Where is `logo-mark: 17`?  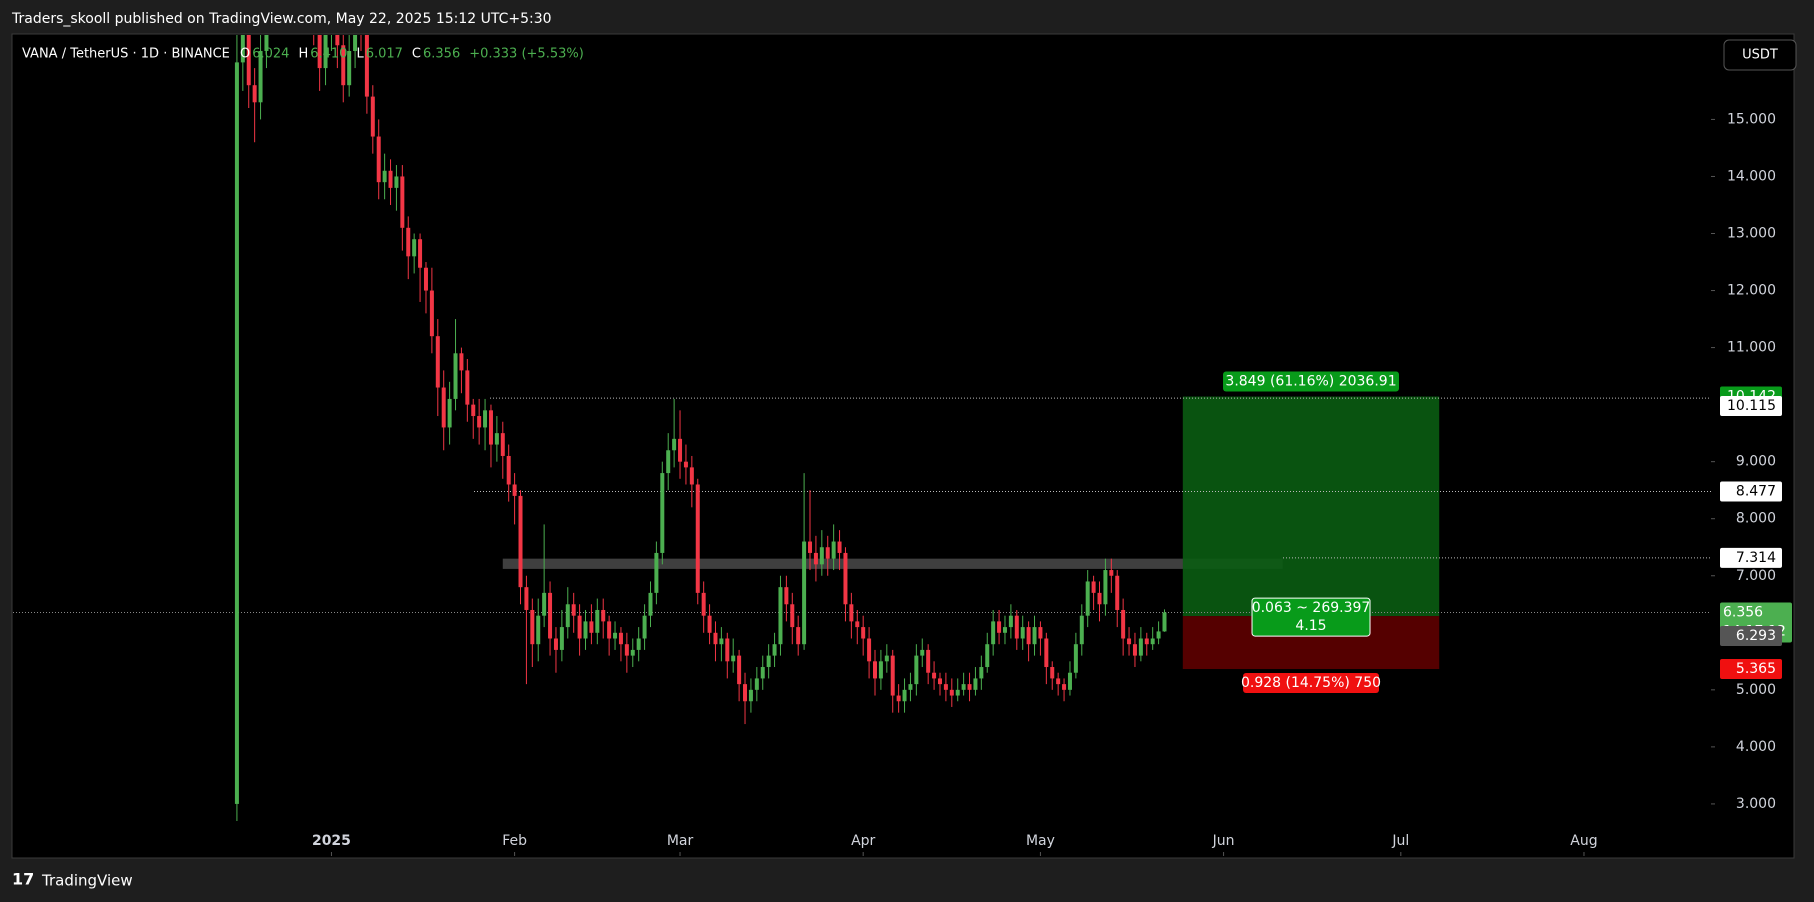
logo-mark: 17 is located at coordinates (23, 879).